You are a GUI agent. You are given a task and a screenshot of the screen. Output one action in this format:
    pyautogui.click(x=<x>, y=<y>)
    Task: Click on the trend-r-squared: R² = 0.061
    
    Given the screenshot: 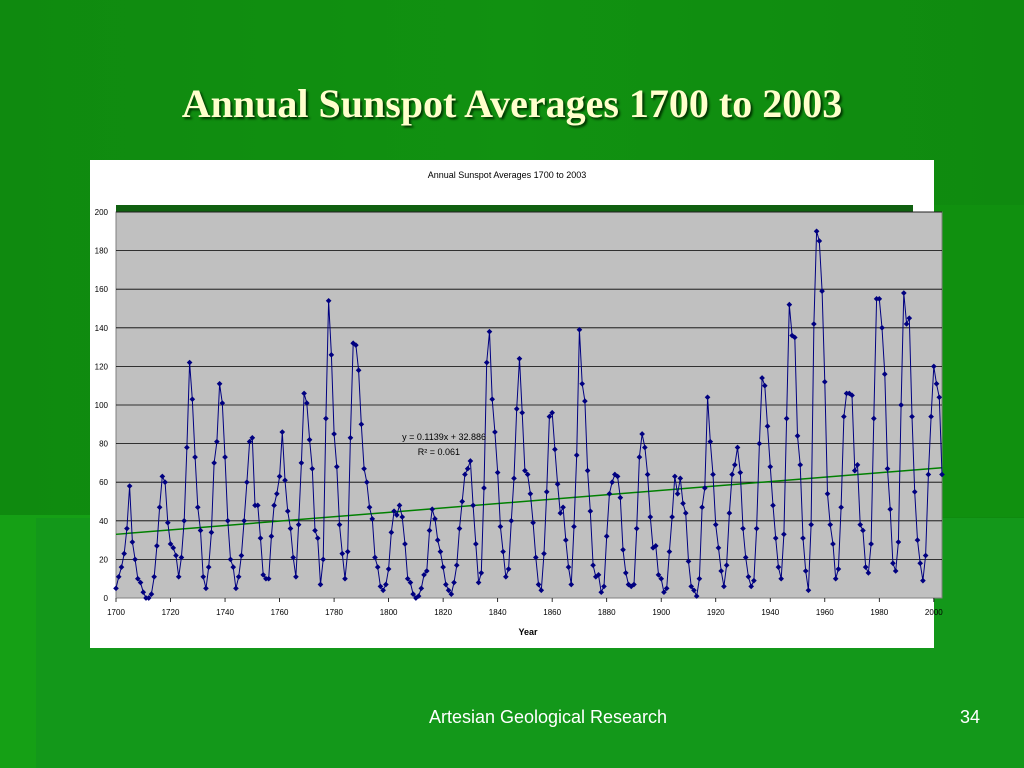 What is the action you would take?
    pyautogui.click(x=439, y=452)
    